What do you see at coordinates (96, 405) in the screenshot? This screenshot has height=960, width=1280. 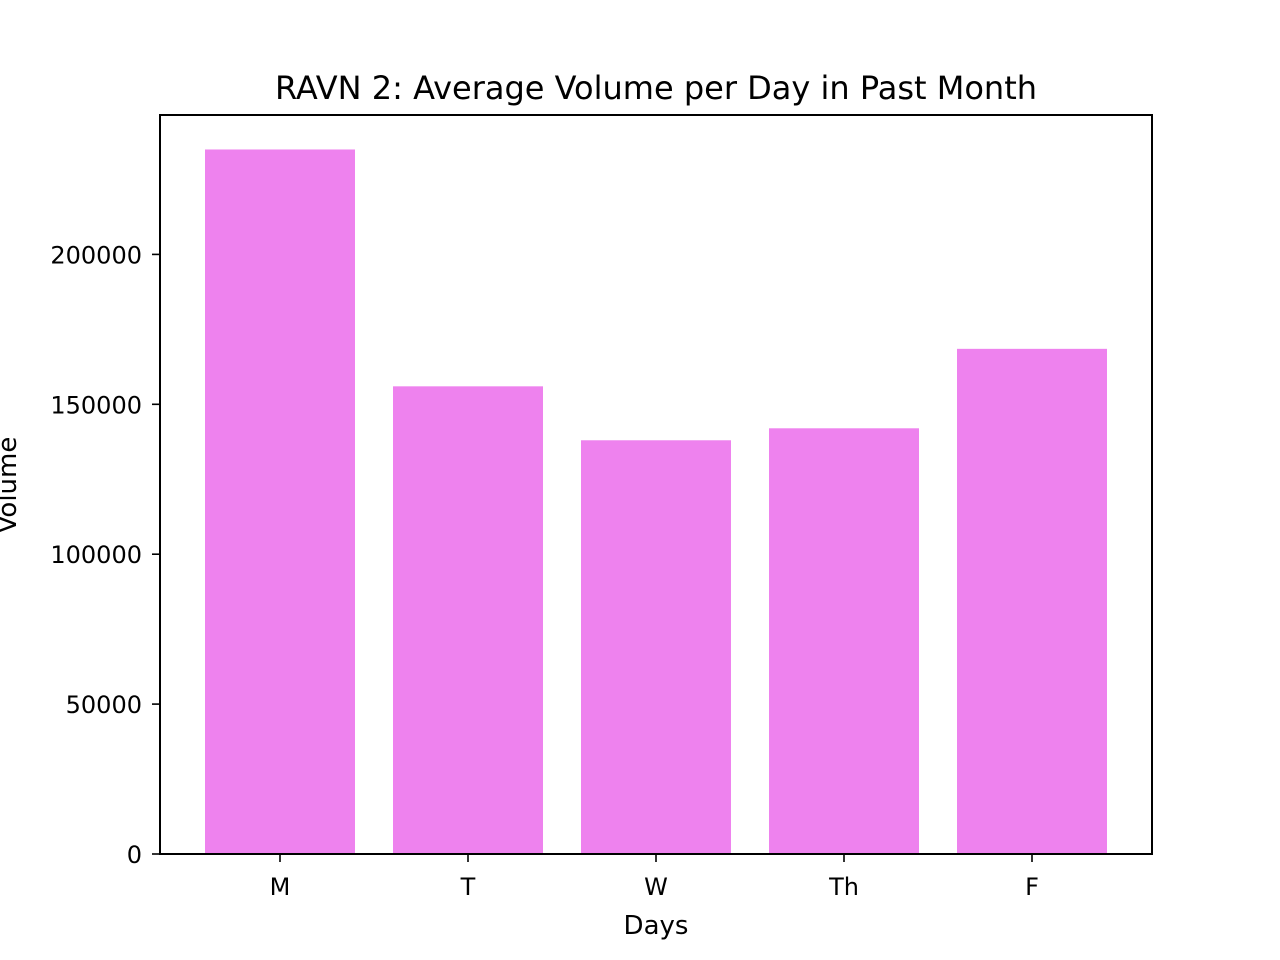 I see `y-tick-label: 150000` at bounding box center [96, 405].